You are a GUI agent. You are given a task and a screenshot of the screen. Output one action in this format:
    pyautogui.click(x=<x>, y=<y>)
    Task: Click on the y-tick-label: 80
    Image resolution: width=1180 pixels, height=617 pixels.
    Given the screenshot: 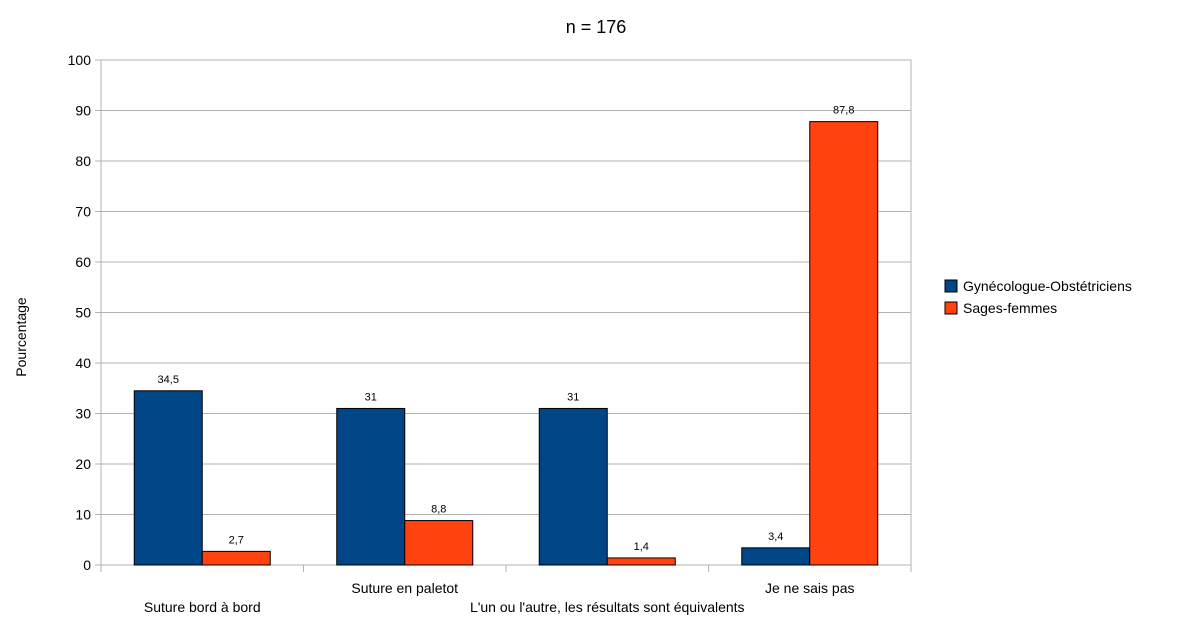 What is the action you would take?
    pyautogui.click(x=83, y=161)
    